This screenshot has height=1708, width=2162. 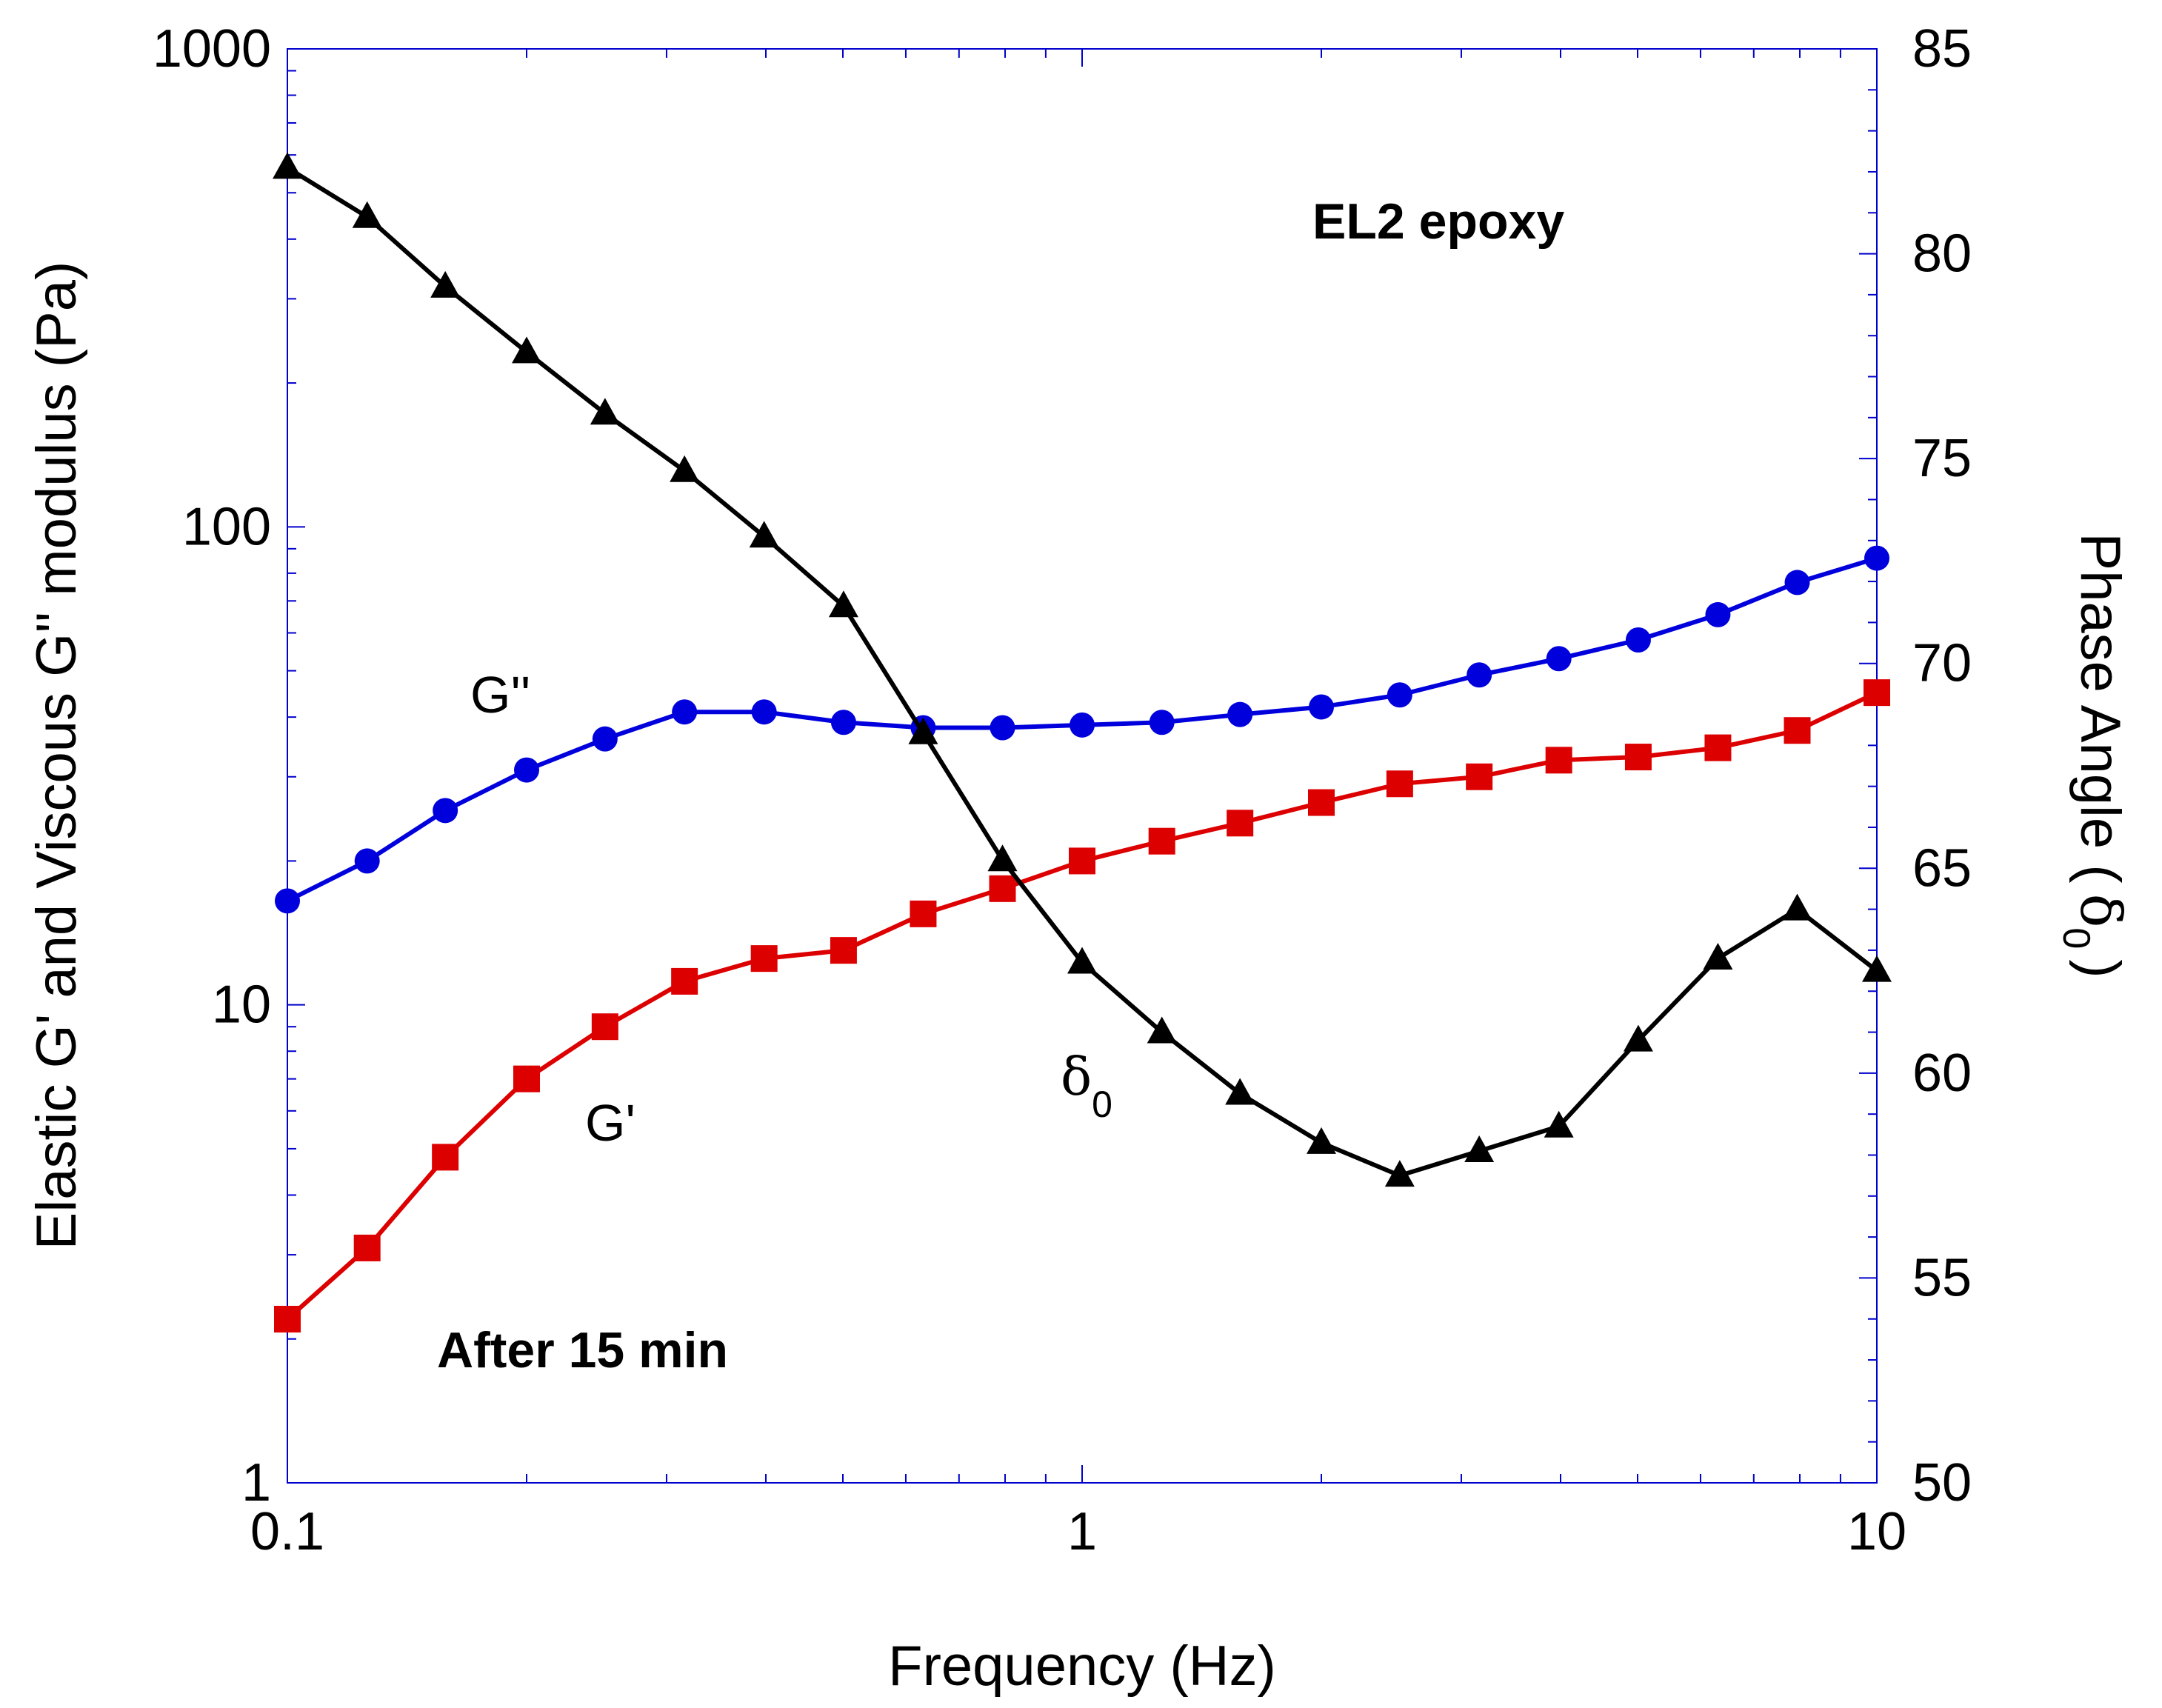 I want to click on annotation-delta-subscript: 0, so click(x=1102, y=1105).